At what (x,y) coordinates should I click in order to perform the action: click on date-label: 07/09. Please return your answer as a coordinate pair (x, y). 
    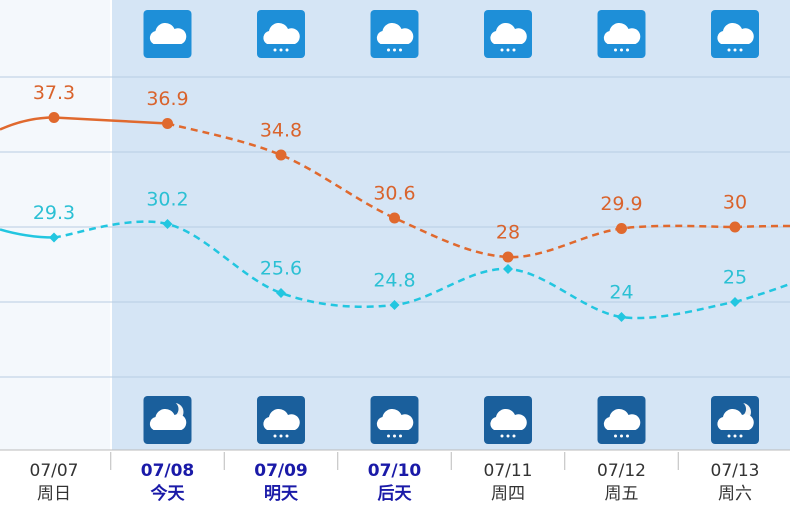
    Looking at the image, I should click on (281, 471).